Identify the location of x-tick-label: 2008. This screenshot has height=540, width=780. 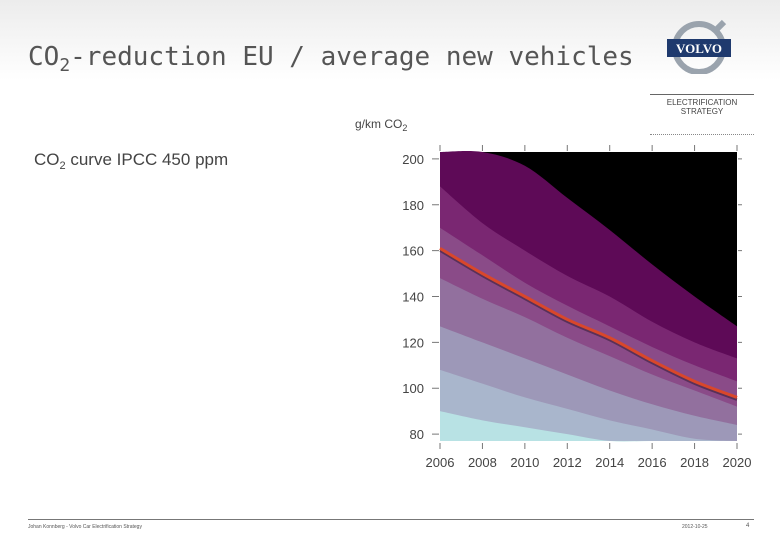
(482, 462).